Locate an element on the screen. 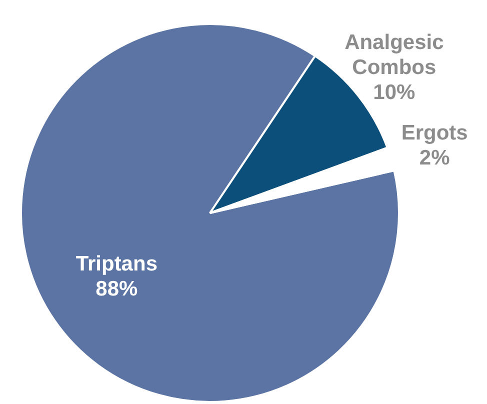 Image resolution: width=487 pixels, height=404 pixels. slice-label: Triptans is located at coordinates (117, 264).